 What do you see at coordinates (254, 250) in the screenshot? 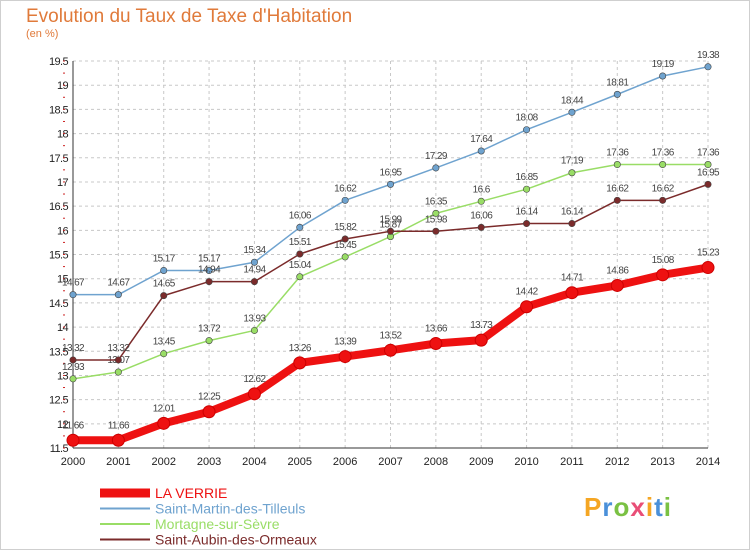
I see `data-label: 15.34` at bounding box center [254, 250].